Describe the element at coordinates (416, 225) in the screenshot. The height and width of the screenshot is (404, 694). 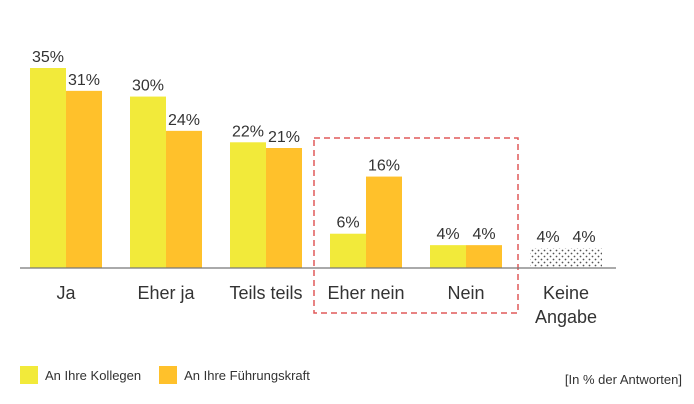
I see `highlight-box` at that location.